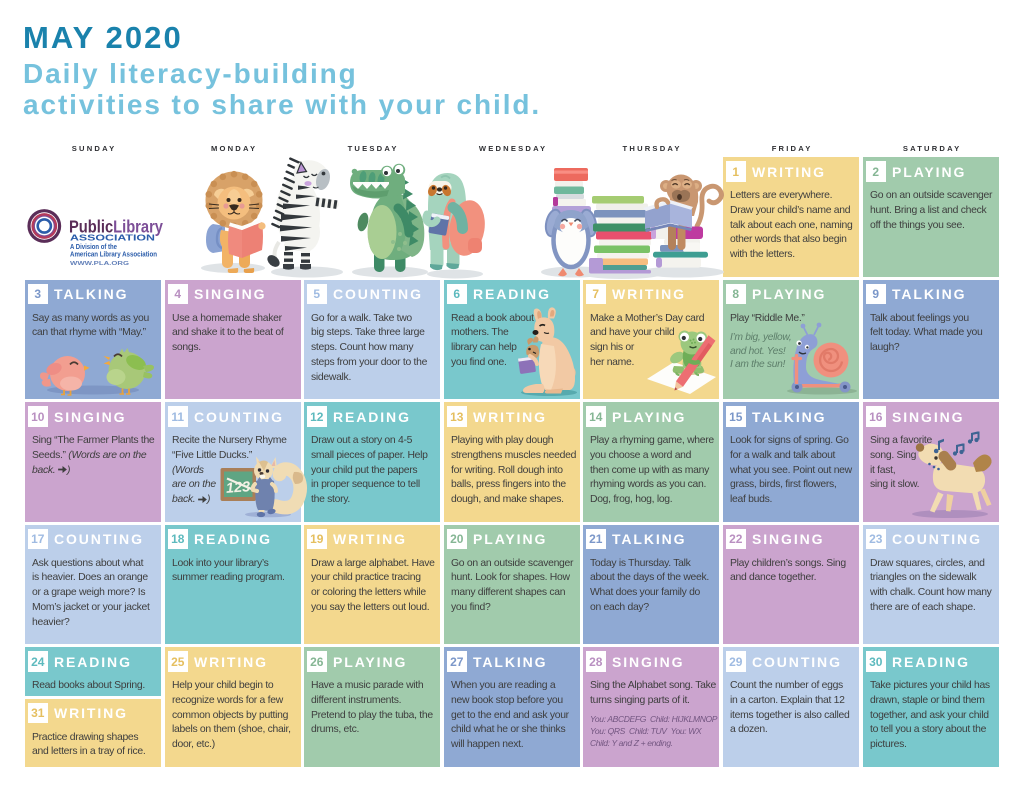 This screenshot has width=1024, height=791. I want to click on svg-text: PublicLibrary, so click(116, 227).